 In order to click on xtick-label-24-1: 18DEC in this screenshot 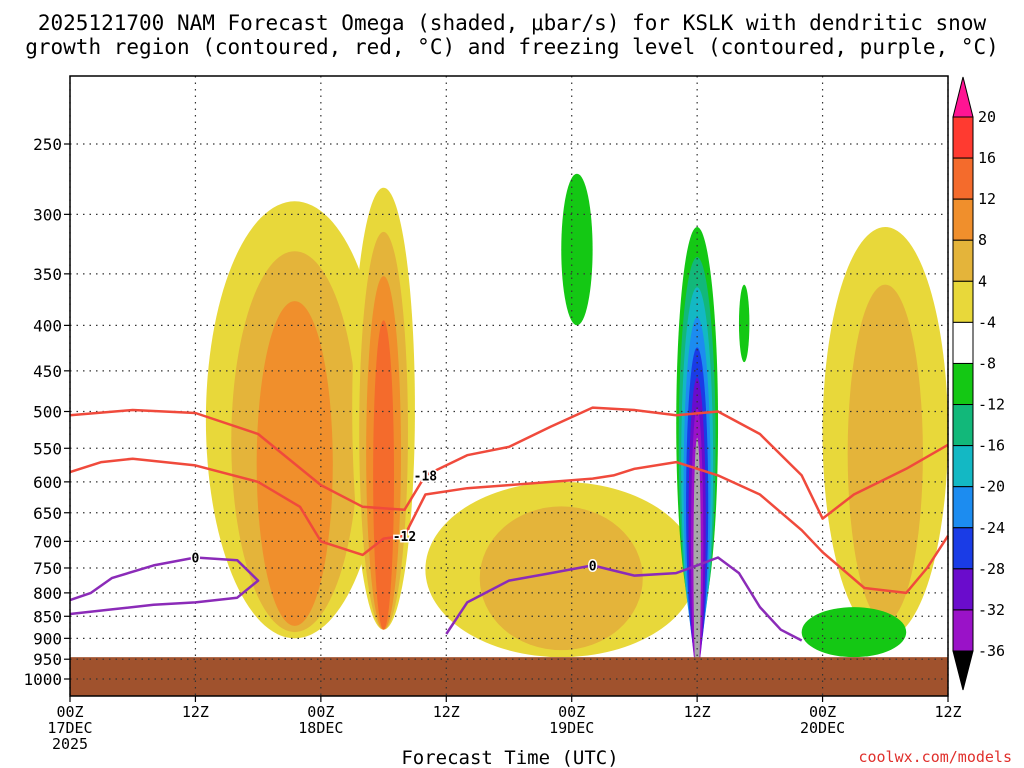, I will do `click(320, 728)`.